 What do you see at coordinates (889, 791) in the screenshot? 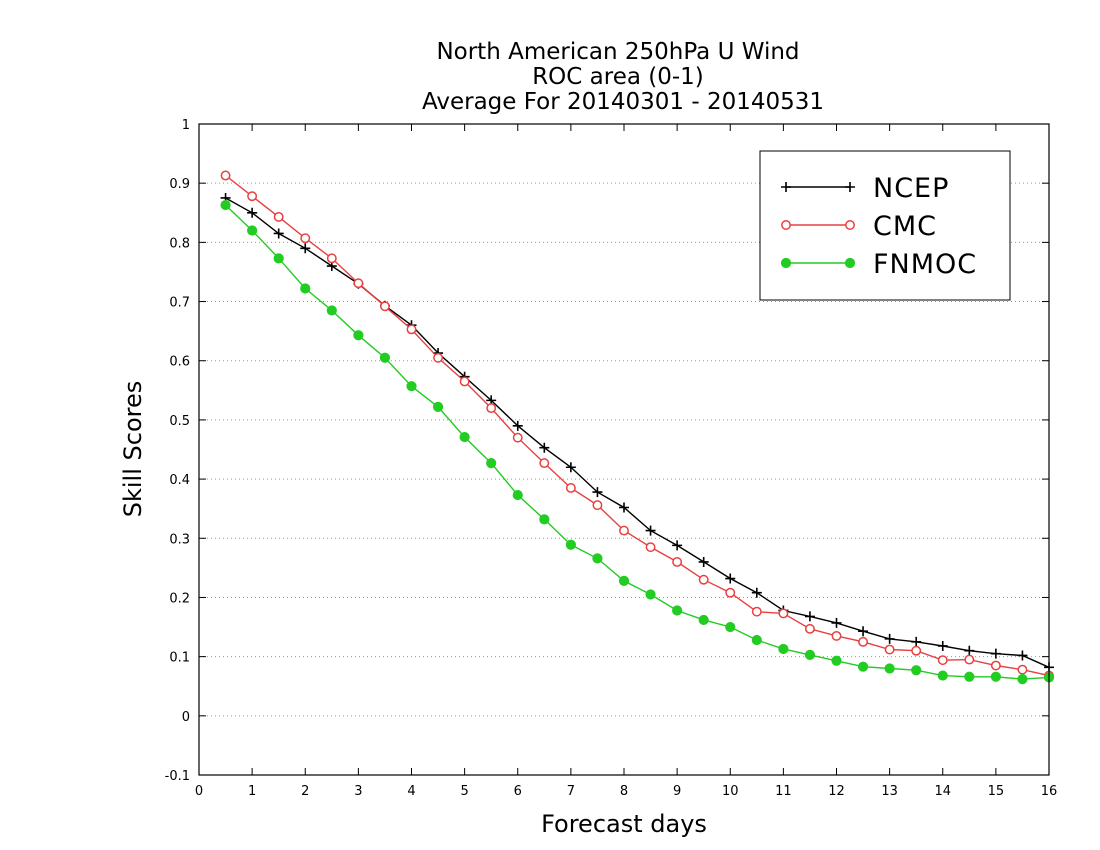
I see `x-tick-label: 13` at bounding box center [889, 791].